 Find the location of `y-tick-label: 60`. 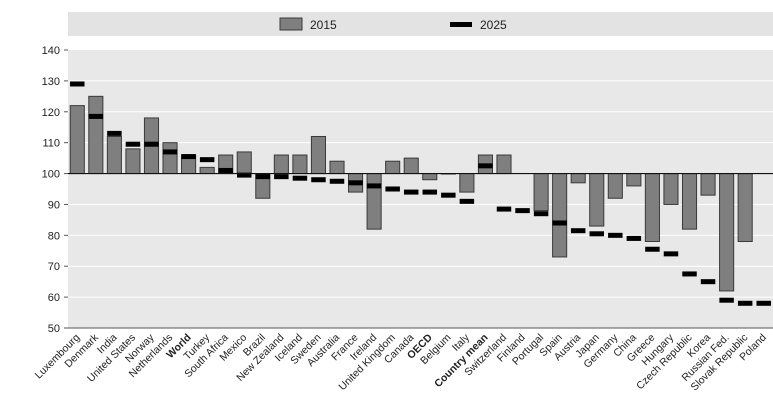

y-tick-label: 60 is located at coordinates (54, 298).